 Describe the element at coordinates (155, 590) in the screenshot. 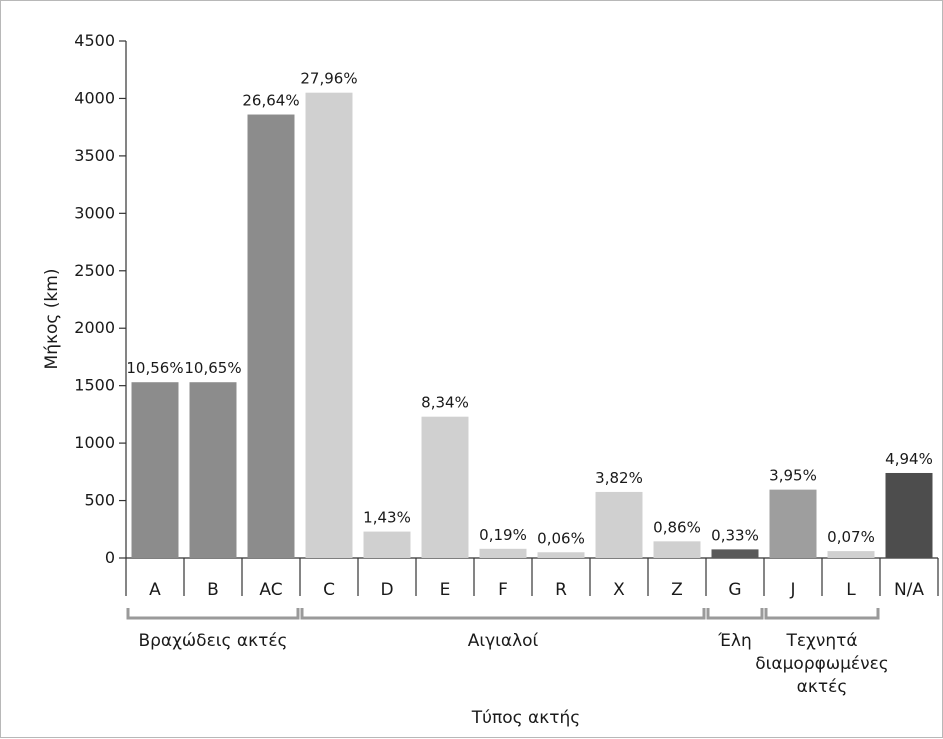

I see `category-label: A` at that location.